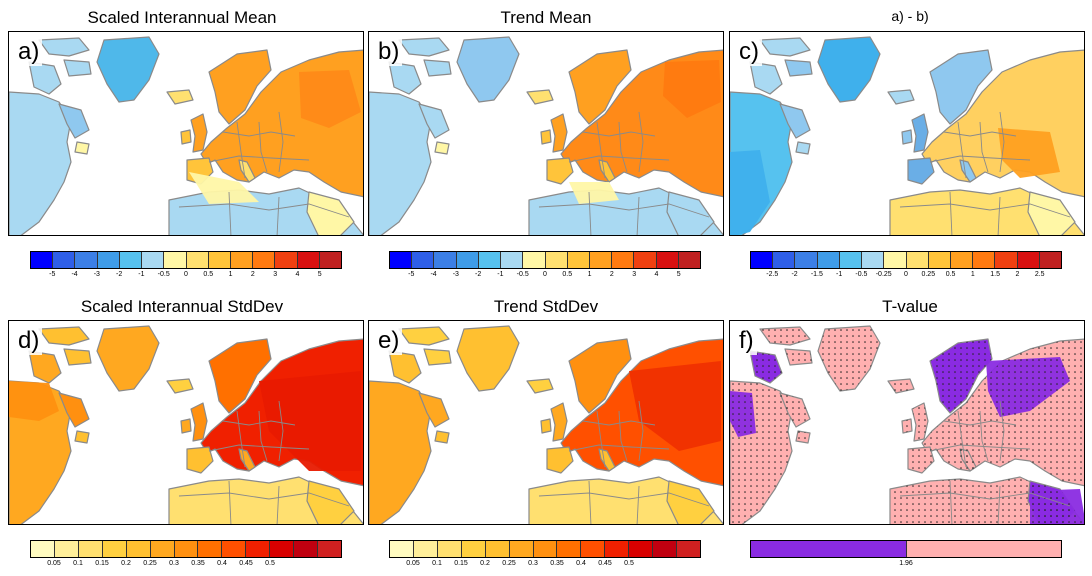 The image size is (1092, 576). I want to click on colorbar-tick-label: -1.5, so click(816, 274).